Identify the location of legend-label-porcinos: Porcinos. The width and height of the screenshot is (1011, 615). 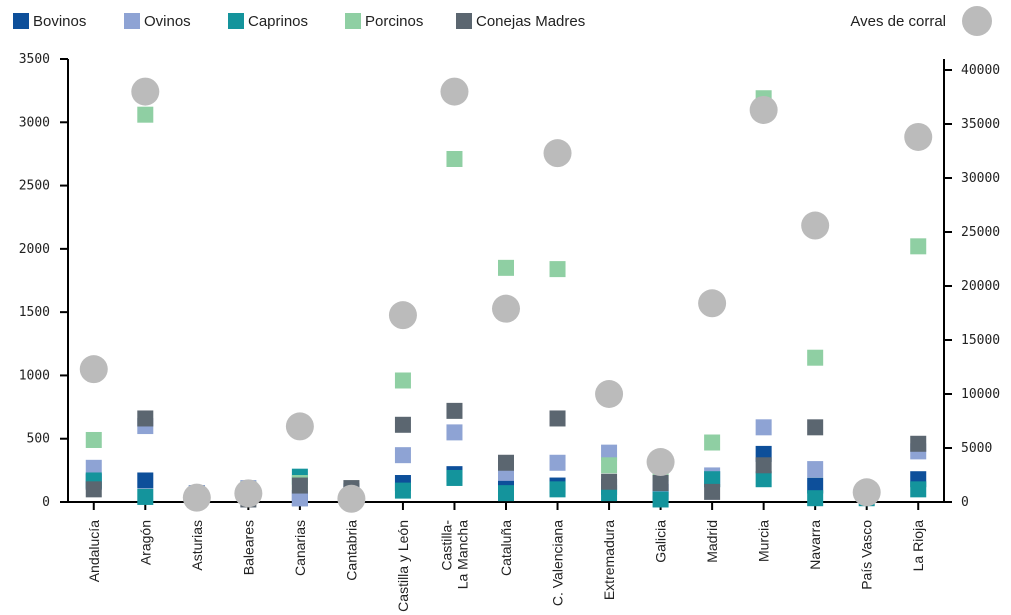
(394, 21).